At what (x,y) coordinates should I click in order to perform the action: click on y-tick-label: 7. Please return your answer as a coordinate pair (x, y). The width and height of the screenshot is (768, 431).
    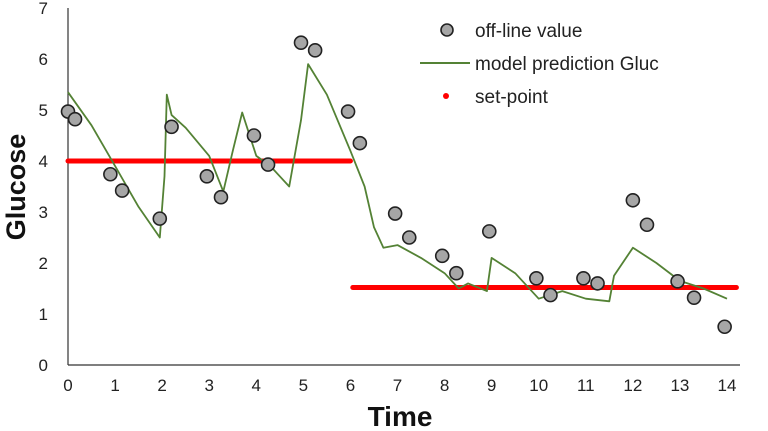
    Looking at the image, I should click on (43, 9).